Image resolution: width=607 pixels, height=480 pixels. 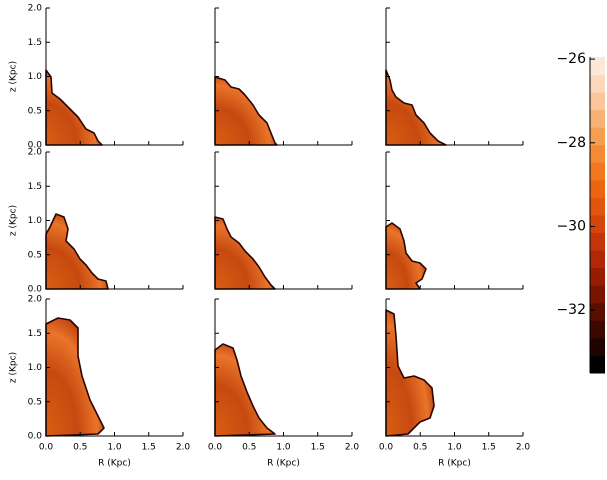 What do you see at coordinates (571, 59) in the screenshot?
I see `colorbar-tick-label: −26` at bounding box center [571, 59].